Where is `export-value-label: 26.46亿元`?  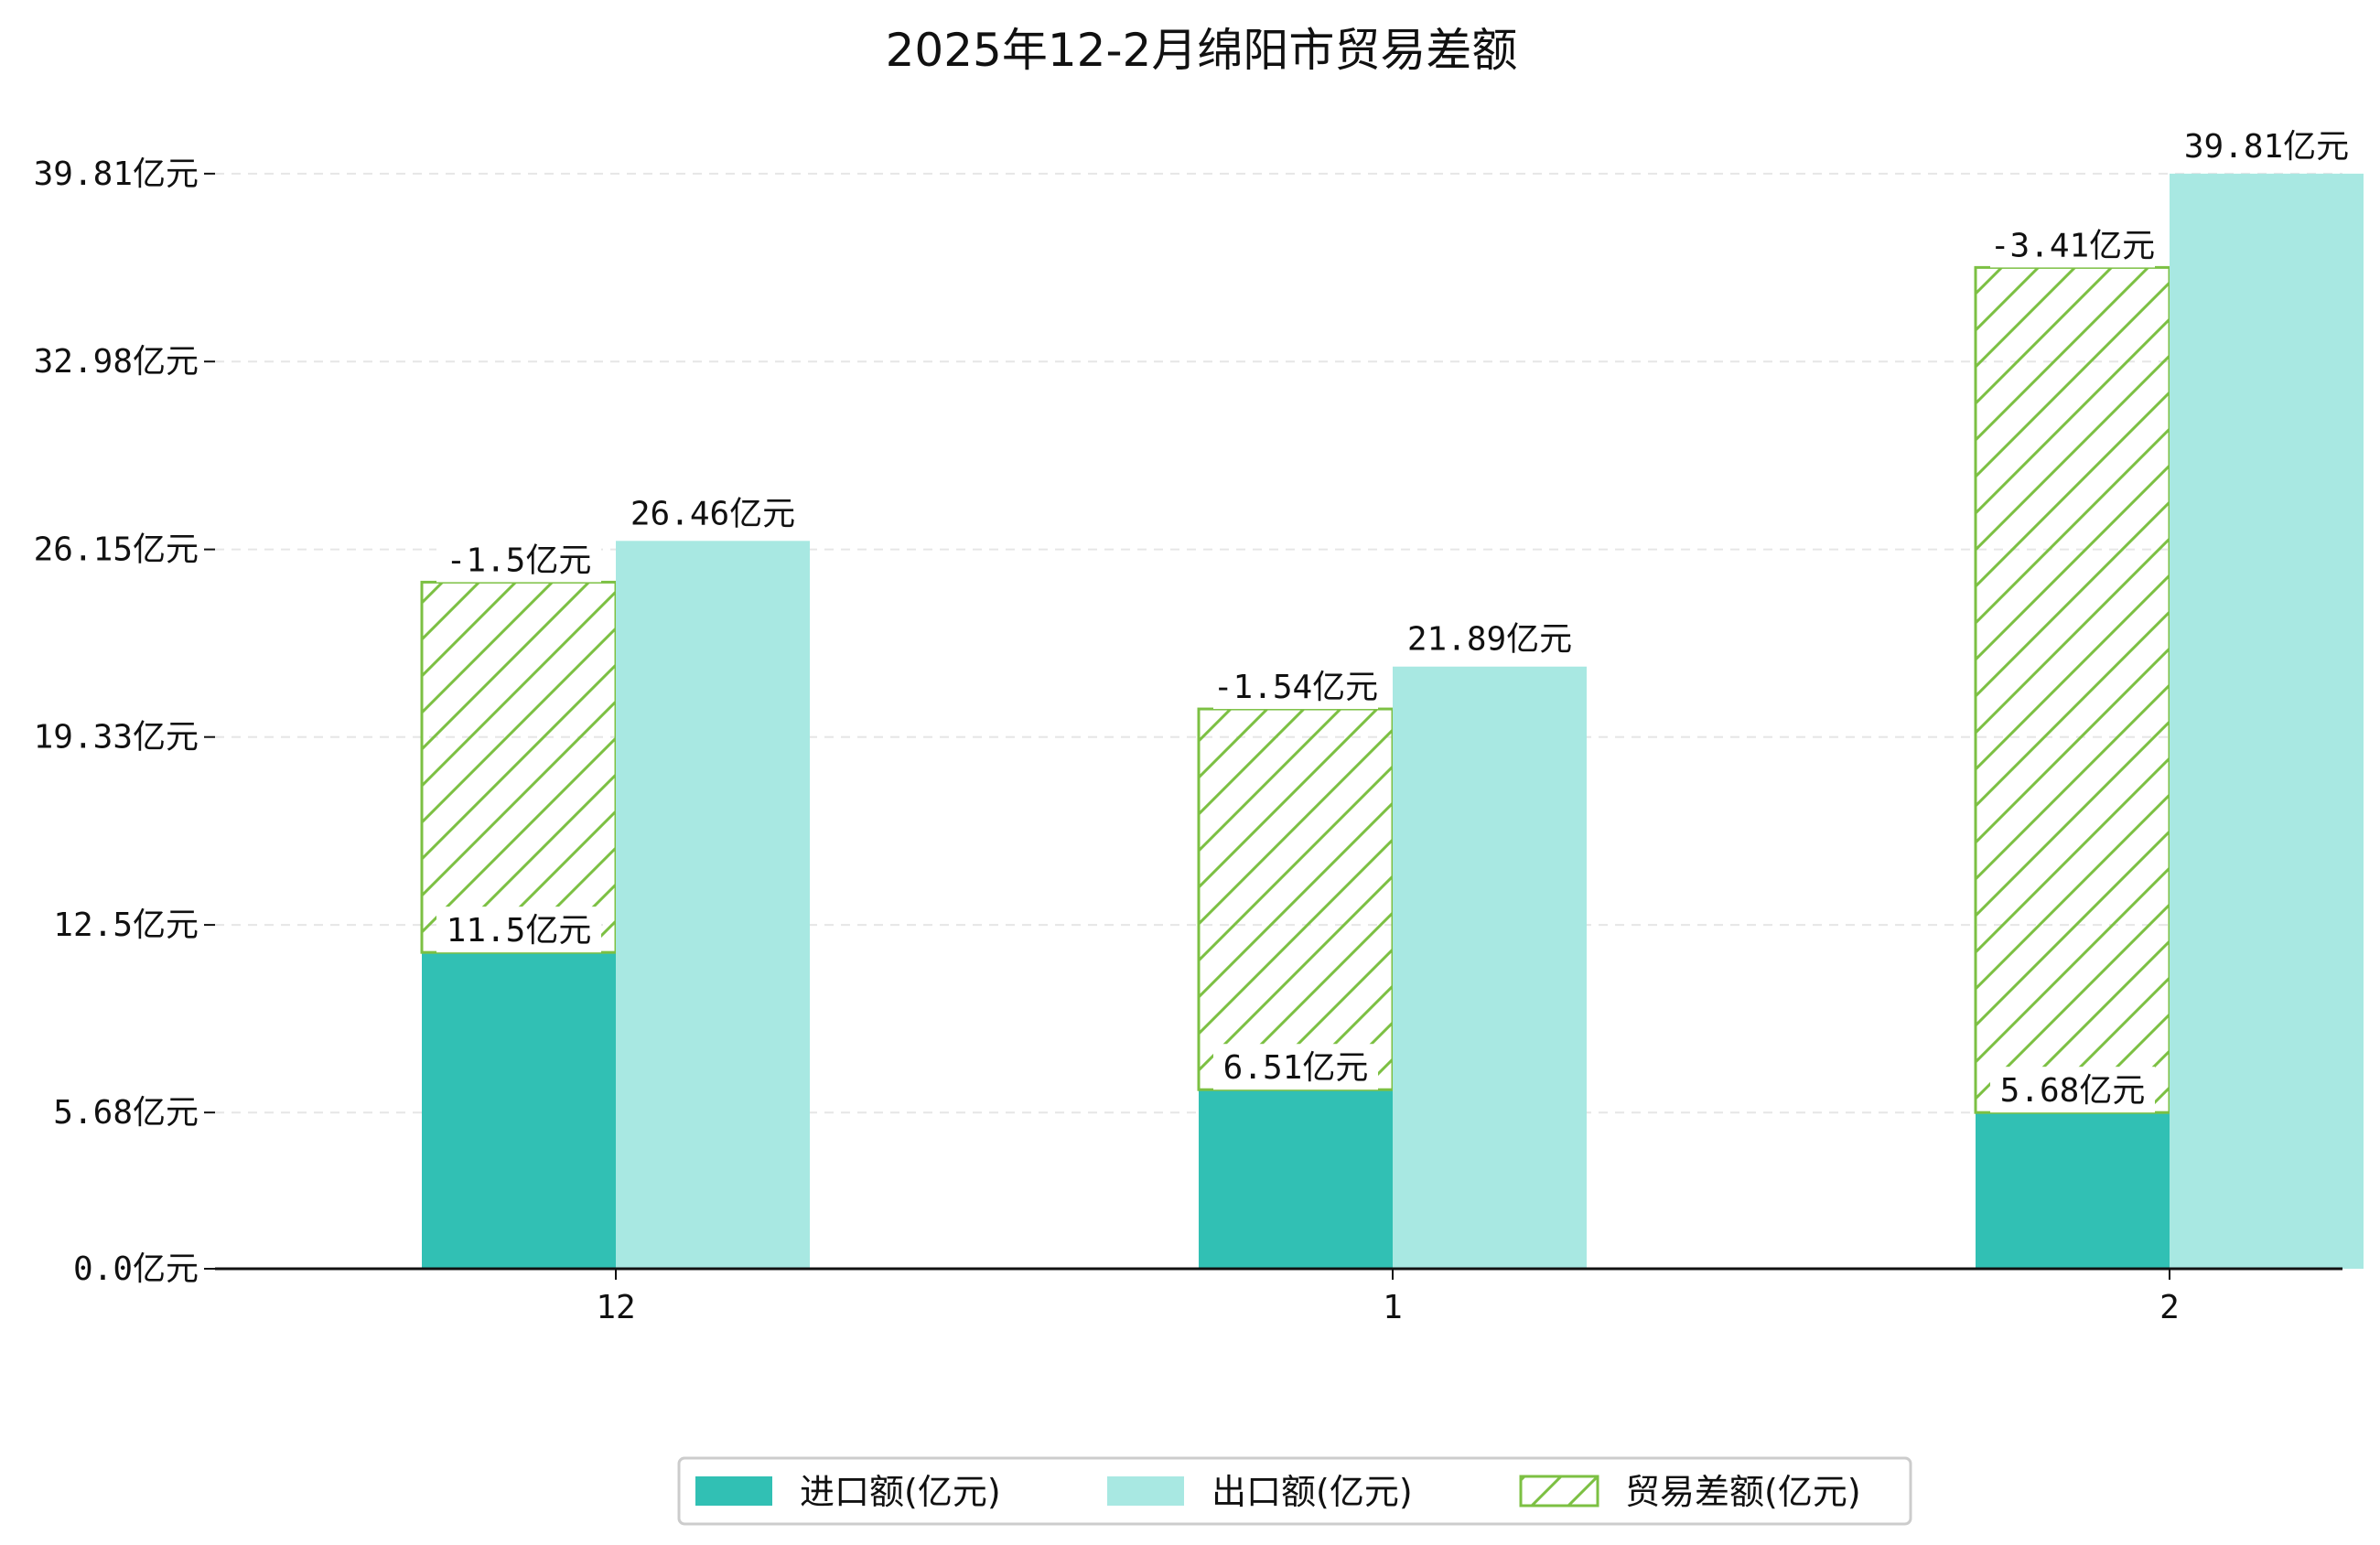 export-value-label: 26.46亿元 is located at coordinates (712, 514).